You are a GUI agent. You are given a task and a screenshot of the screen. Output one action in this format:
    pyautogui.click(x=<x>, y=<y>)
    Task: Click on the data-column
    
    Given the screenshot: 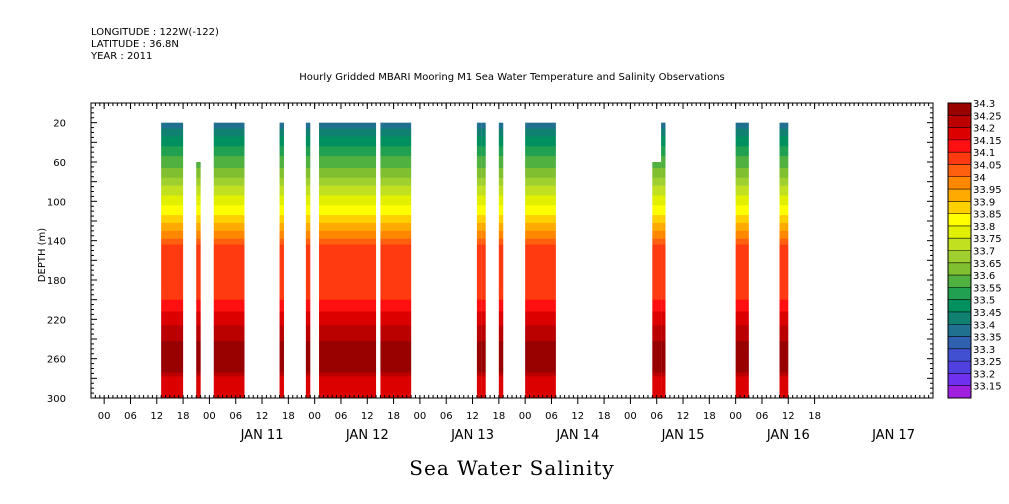 What is the action you would take?
    pyautogui.click(x=479, y=260)
    